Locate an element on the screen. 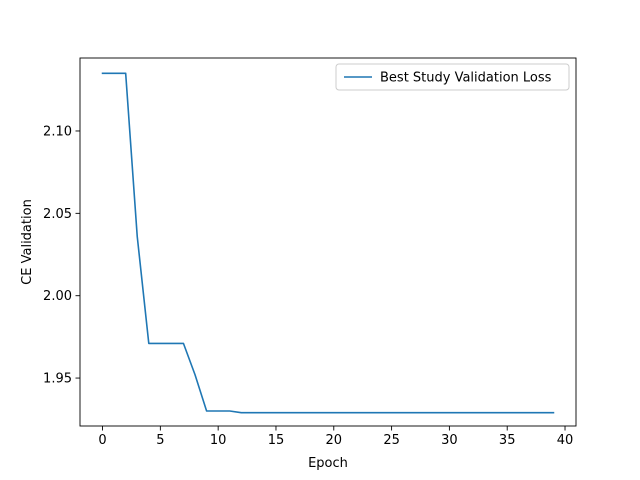 This screenshot has height=480, width=640. legend: Best Study Validation Loss is located at coordinates (452, 77).